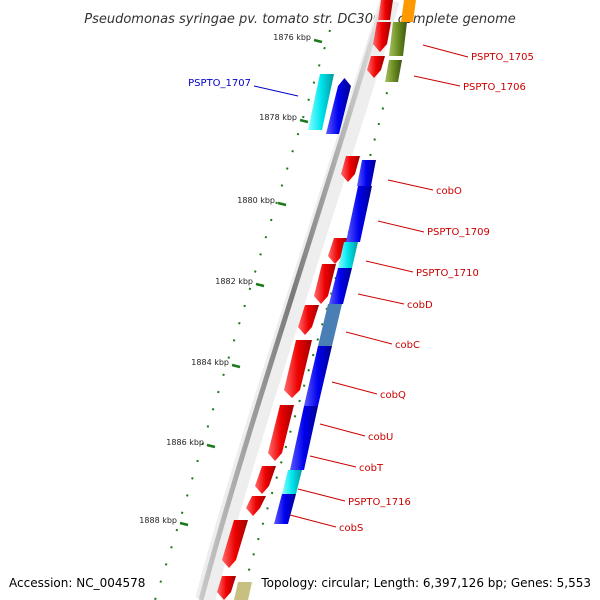  Describe the element at coordinates (393, 395) in the screenshot. I see `gene-label: cobQ` at that location.